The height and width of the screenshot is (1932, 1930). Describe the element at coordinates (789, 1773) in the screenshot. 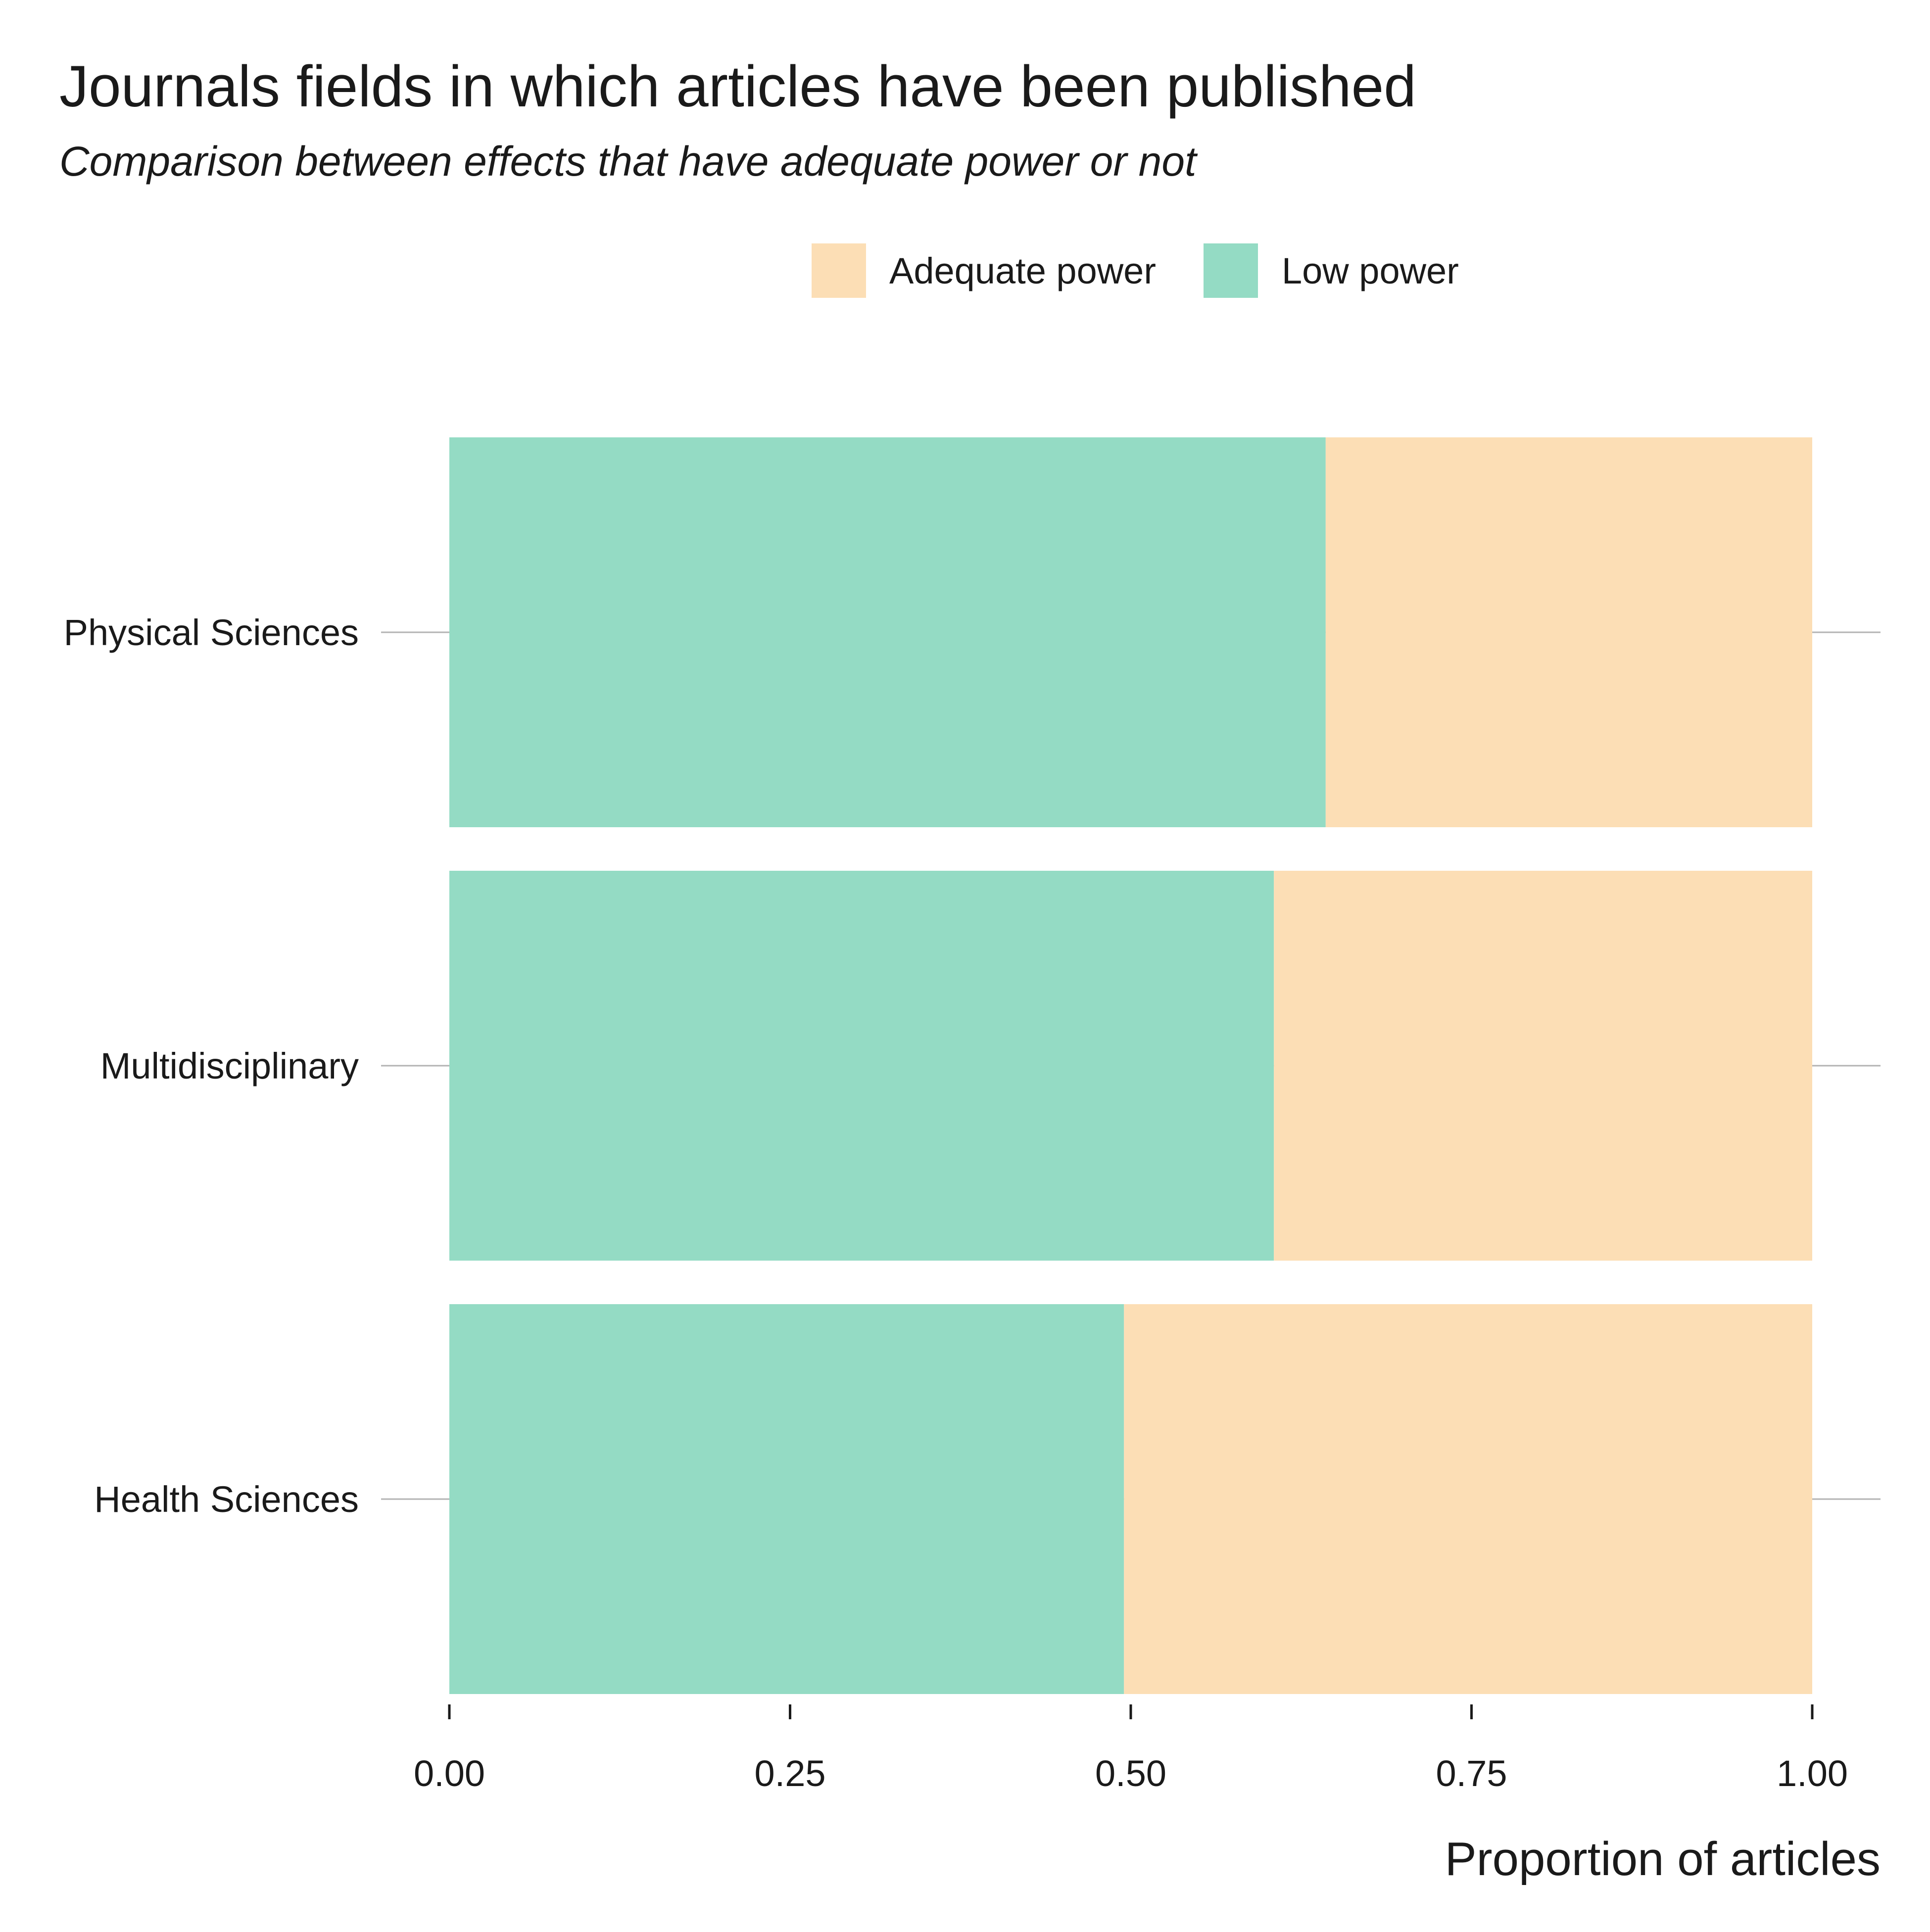

I see `x-tick-label: 0.25` at that location.